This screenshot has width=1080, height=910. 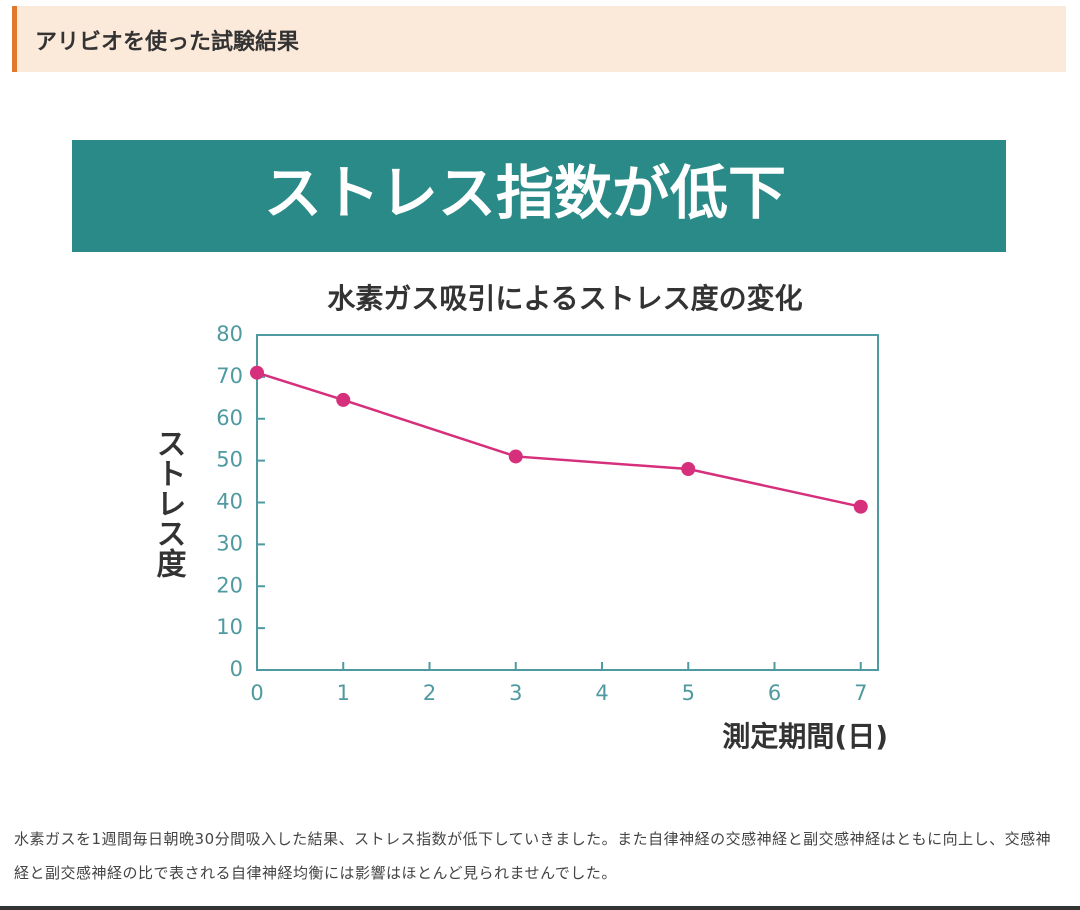 I want to click on header-title: アリビオを使った試験結果, so click(x=167, y=42).